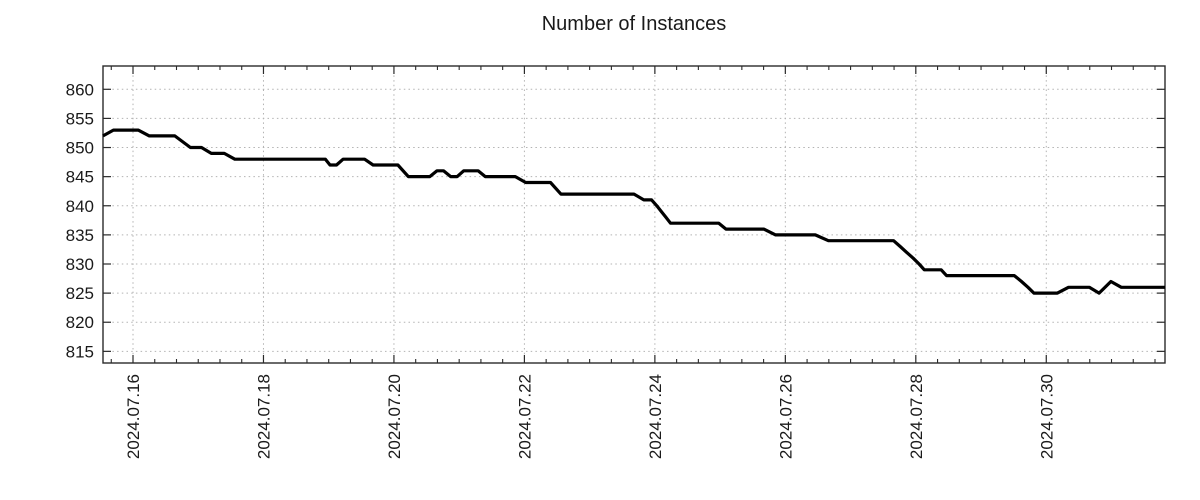 Image resolution: width=1200 pixels, height=500 pixels. I want to click on y-tick-label: 815, so click(80, 351).